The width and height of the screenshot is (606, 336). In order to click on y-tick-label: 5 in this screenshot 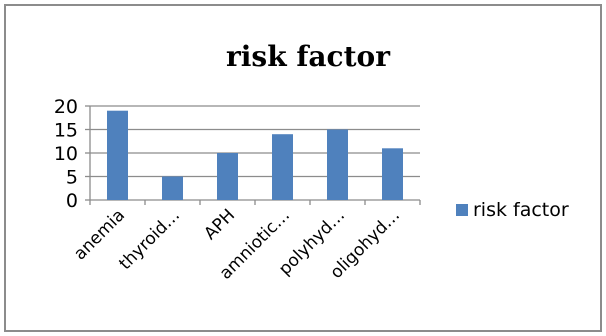, I will do `click(72, 178)`.